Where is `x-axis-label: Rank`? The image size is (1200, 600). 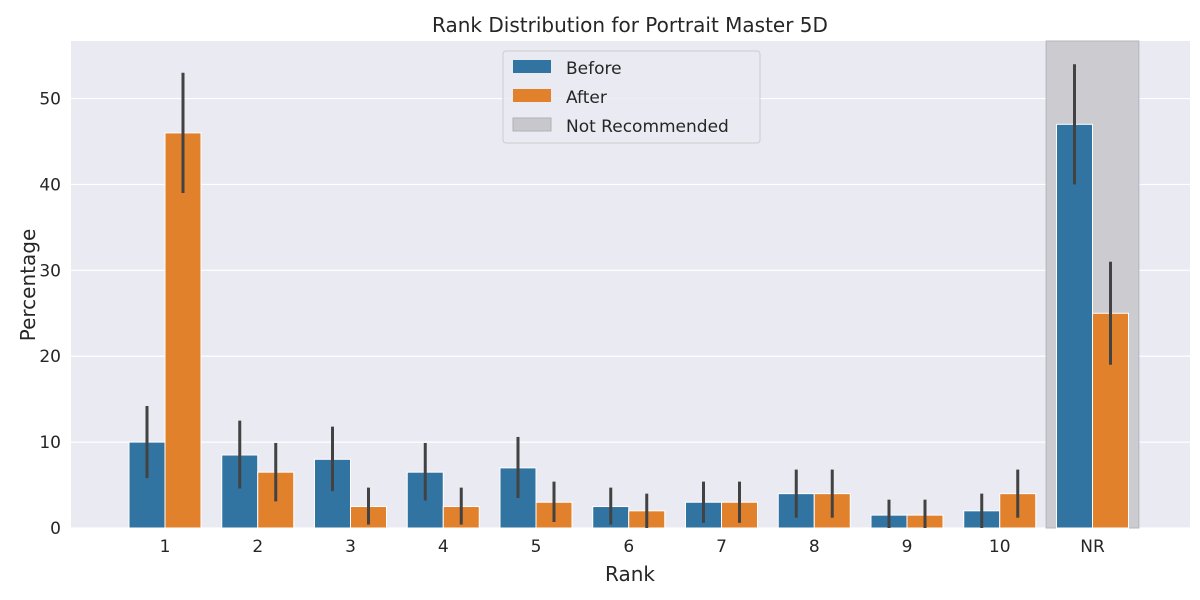 x-axis-label: Rank is located at coordinates (630, 574).